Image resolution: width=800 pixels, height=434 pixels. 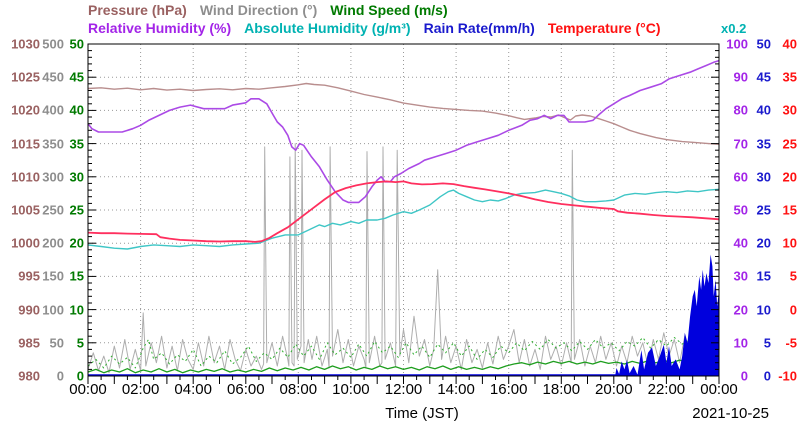 I want to click on series-temperature, so click(x=403, y=211).